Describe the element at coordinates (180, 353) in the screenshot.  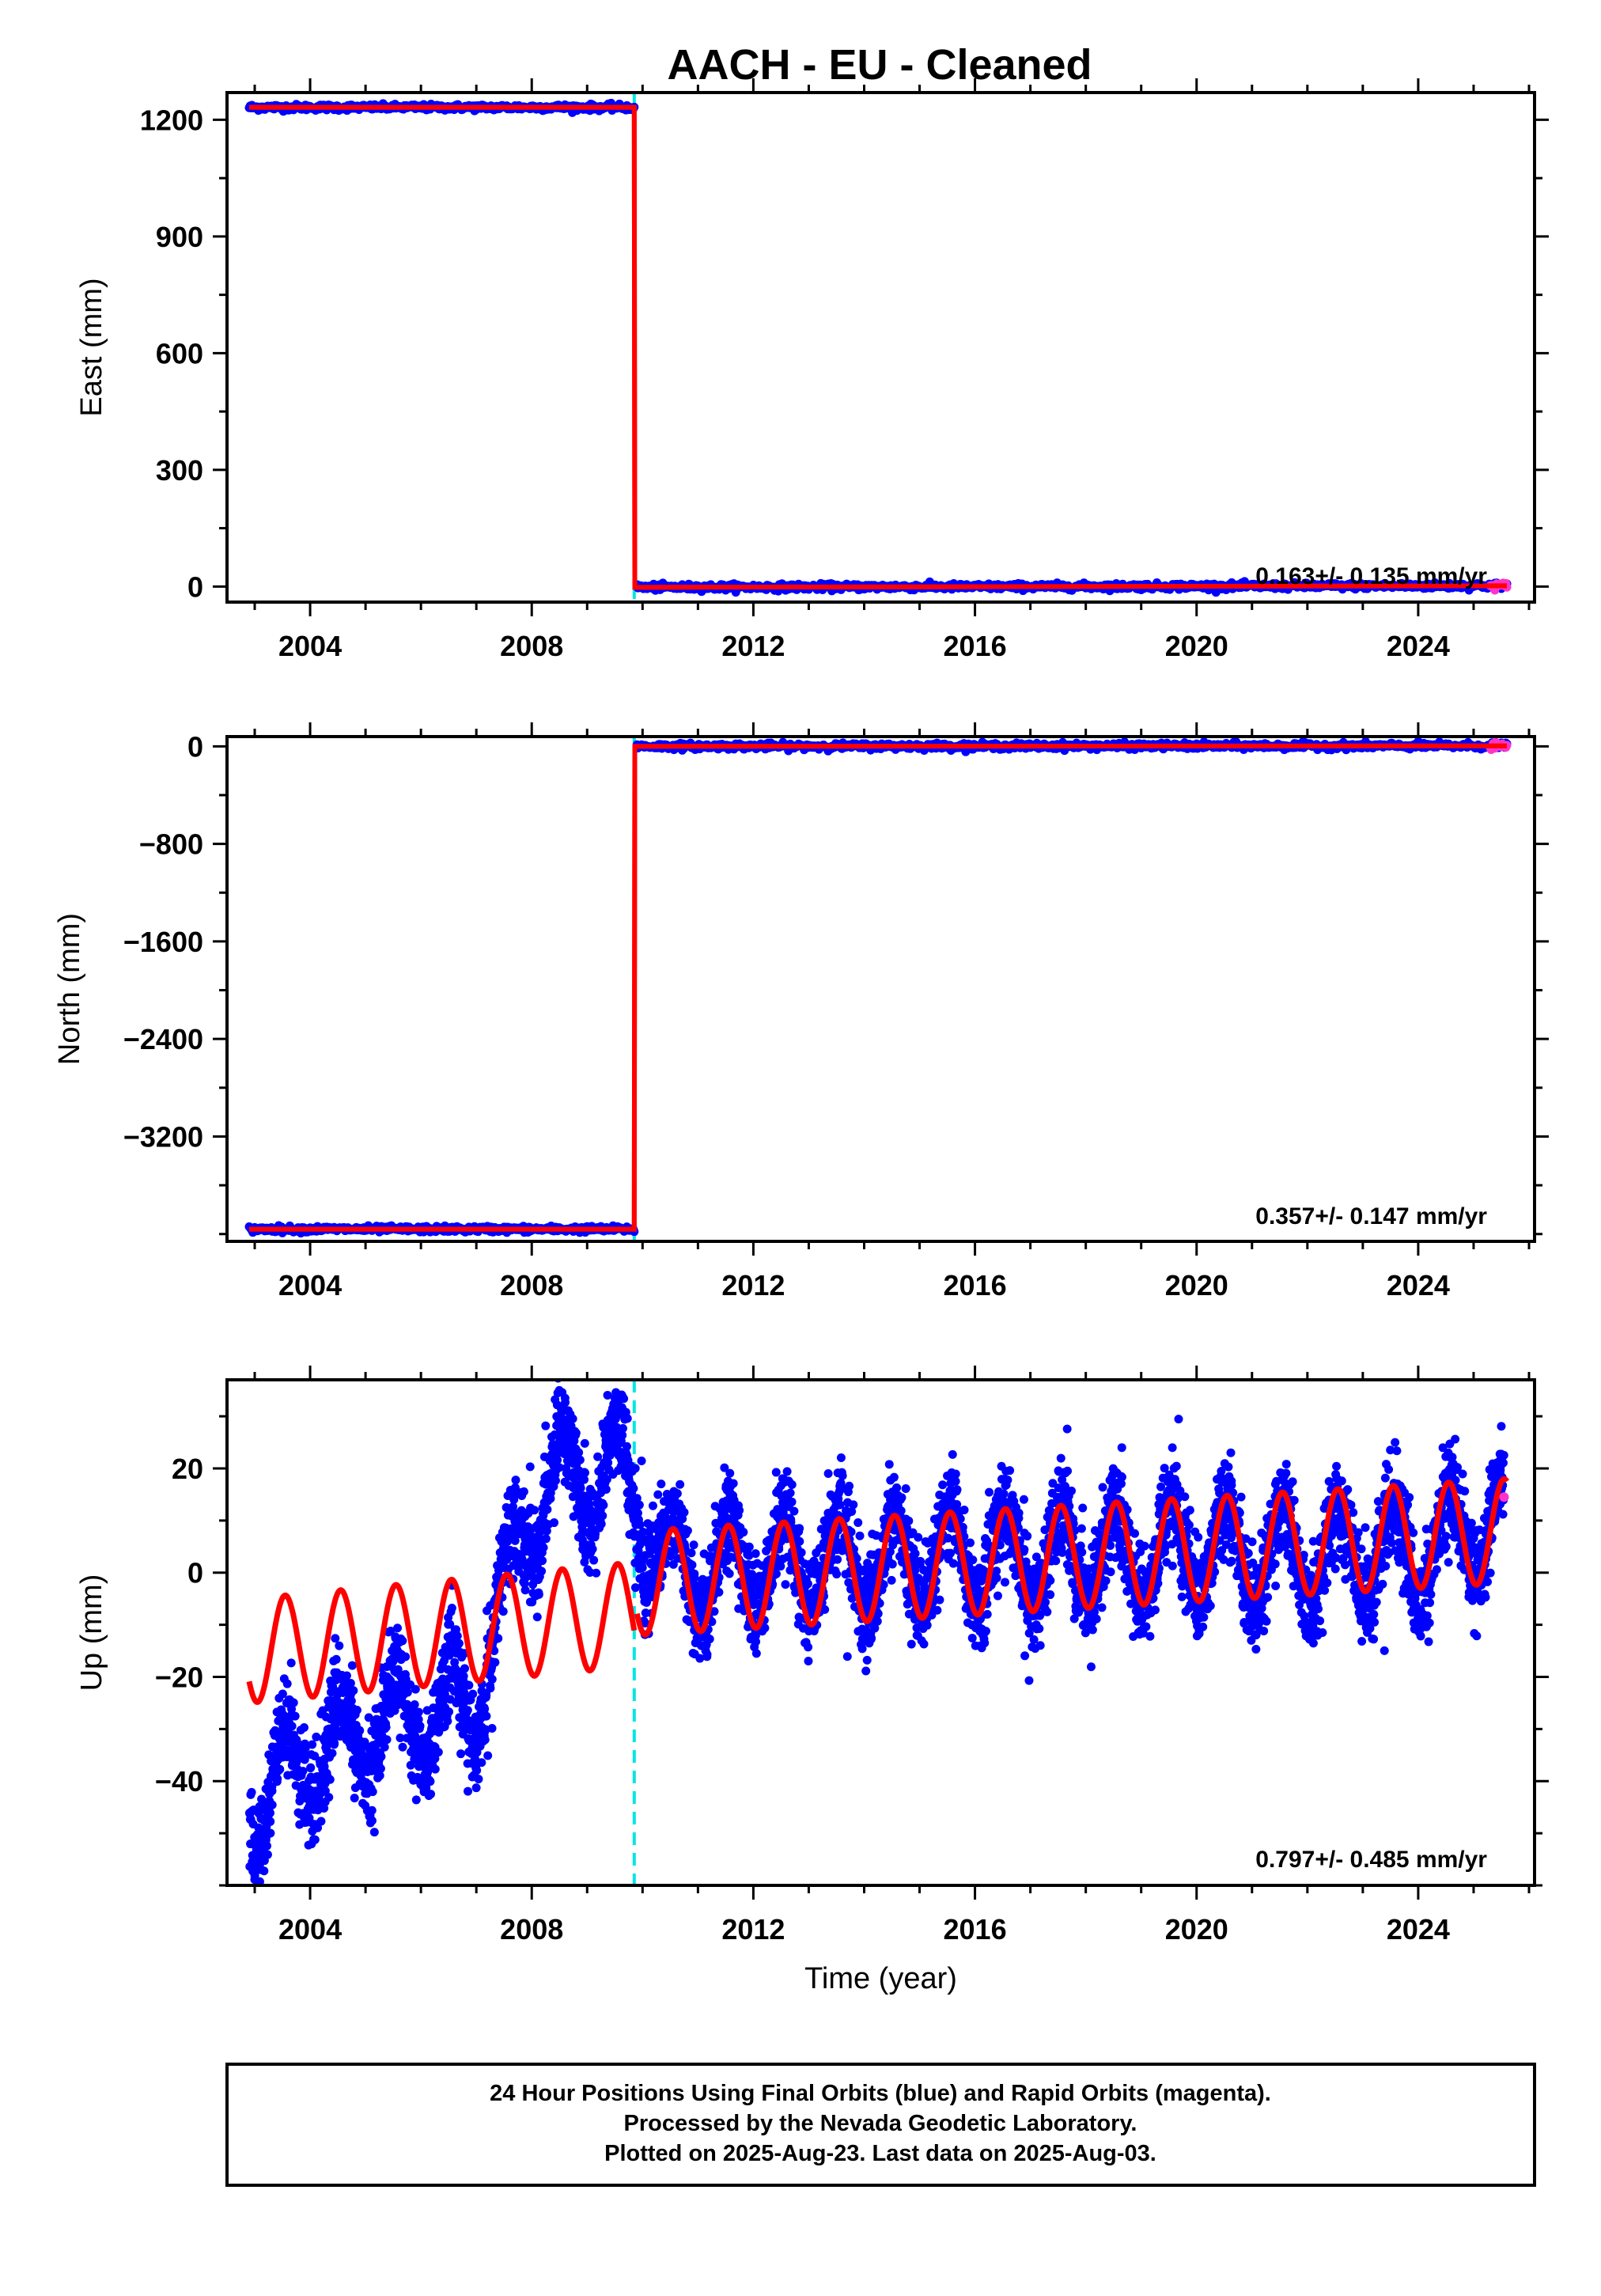
I see `y-tick-label: 600` at that location.